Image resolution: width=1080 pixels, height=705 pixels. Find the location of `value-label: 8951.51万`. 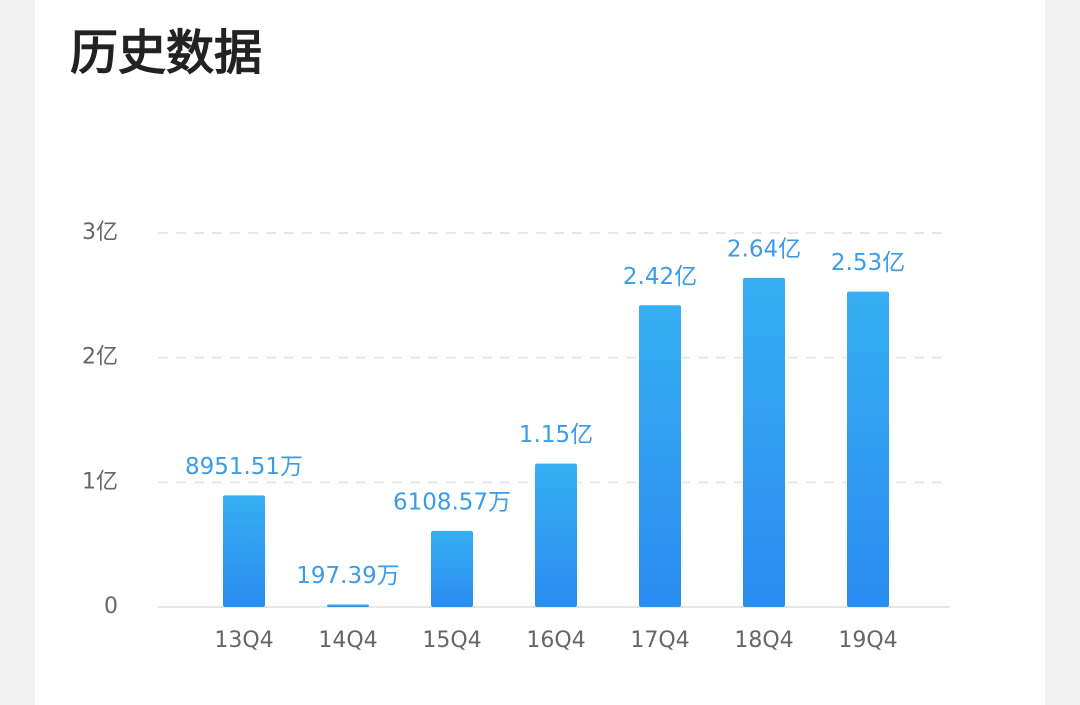

value-label: 8951.51万 is located at coordinates (244, 467).